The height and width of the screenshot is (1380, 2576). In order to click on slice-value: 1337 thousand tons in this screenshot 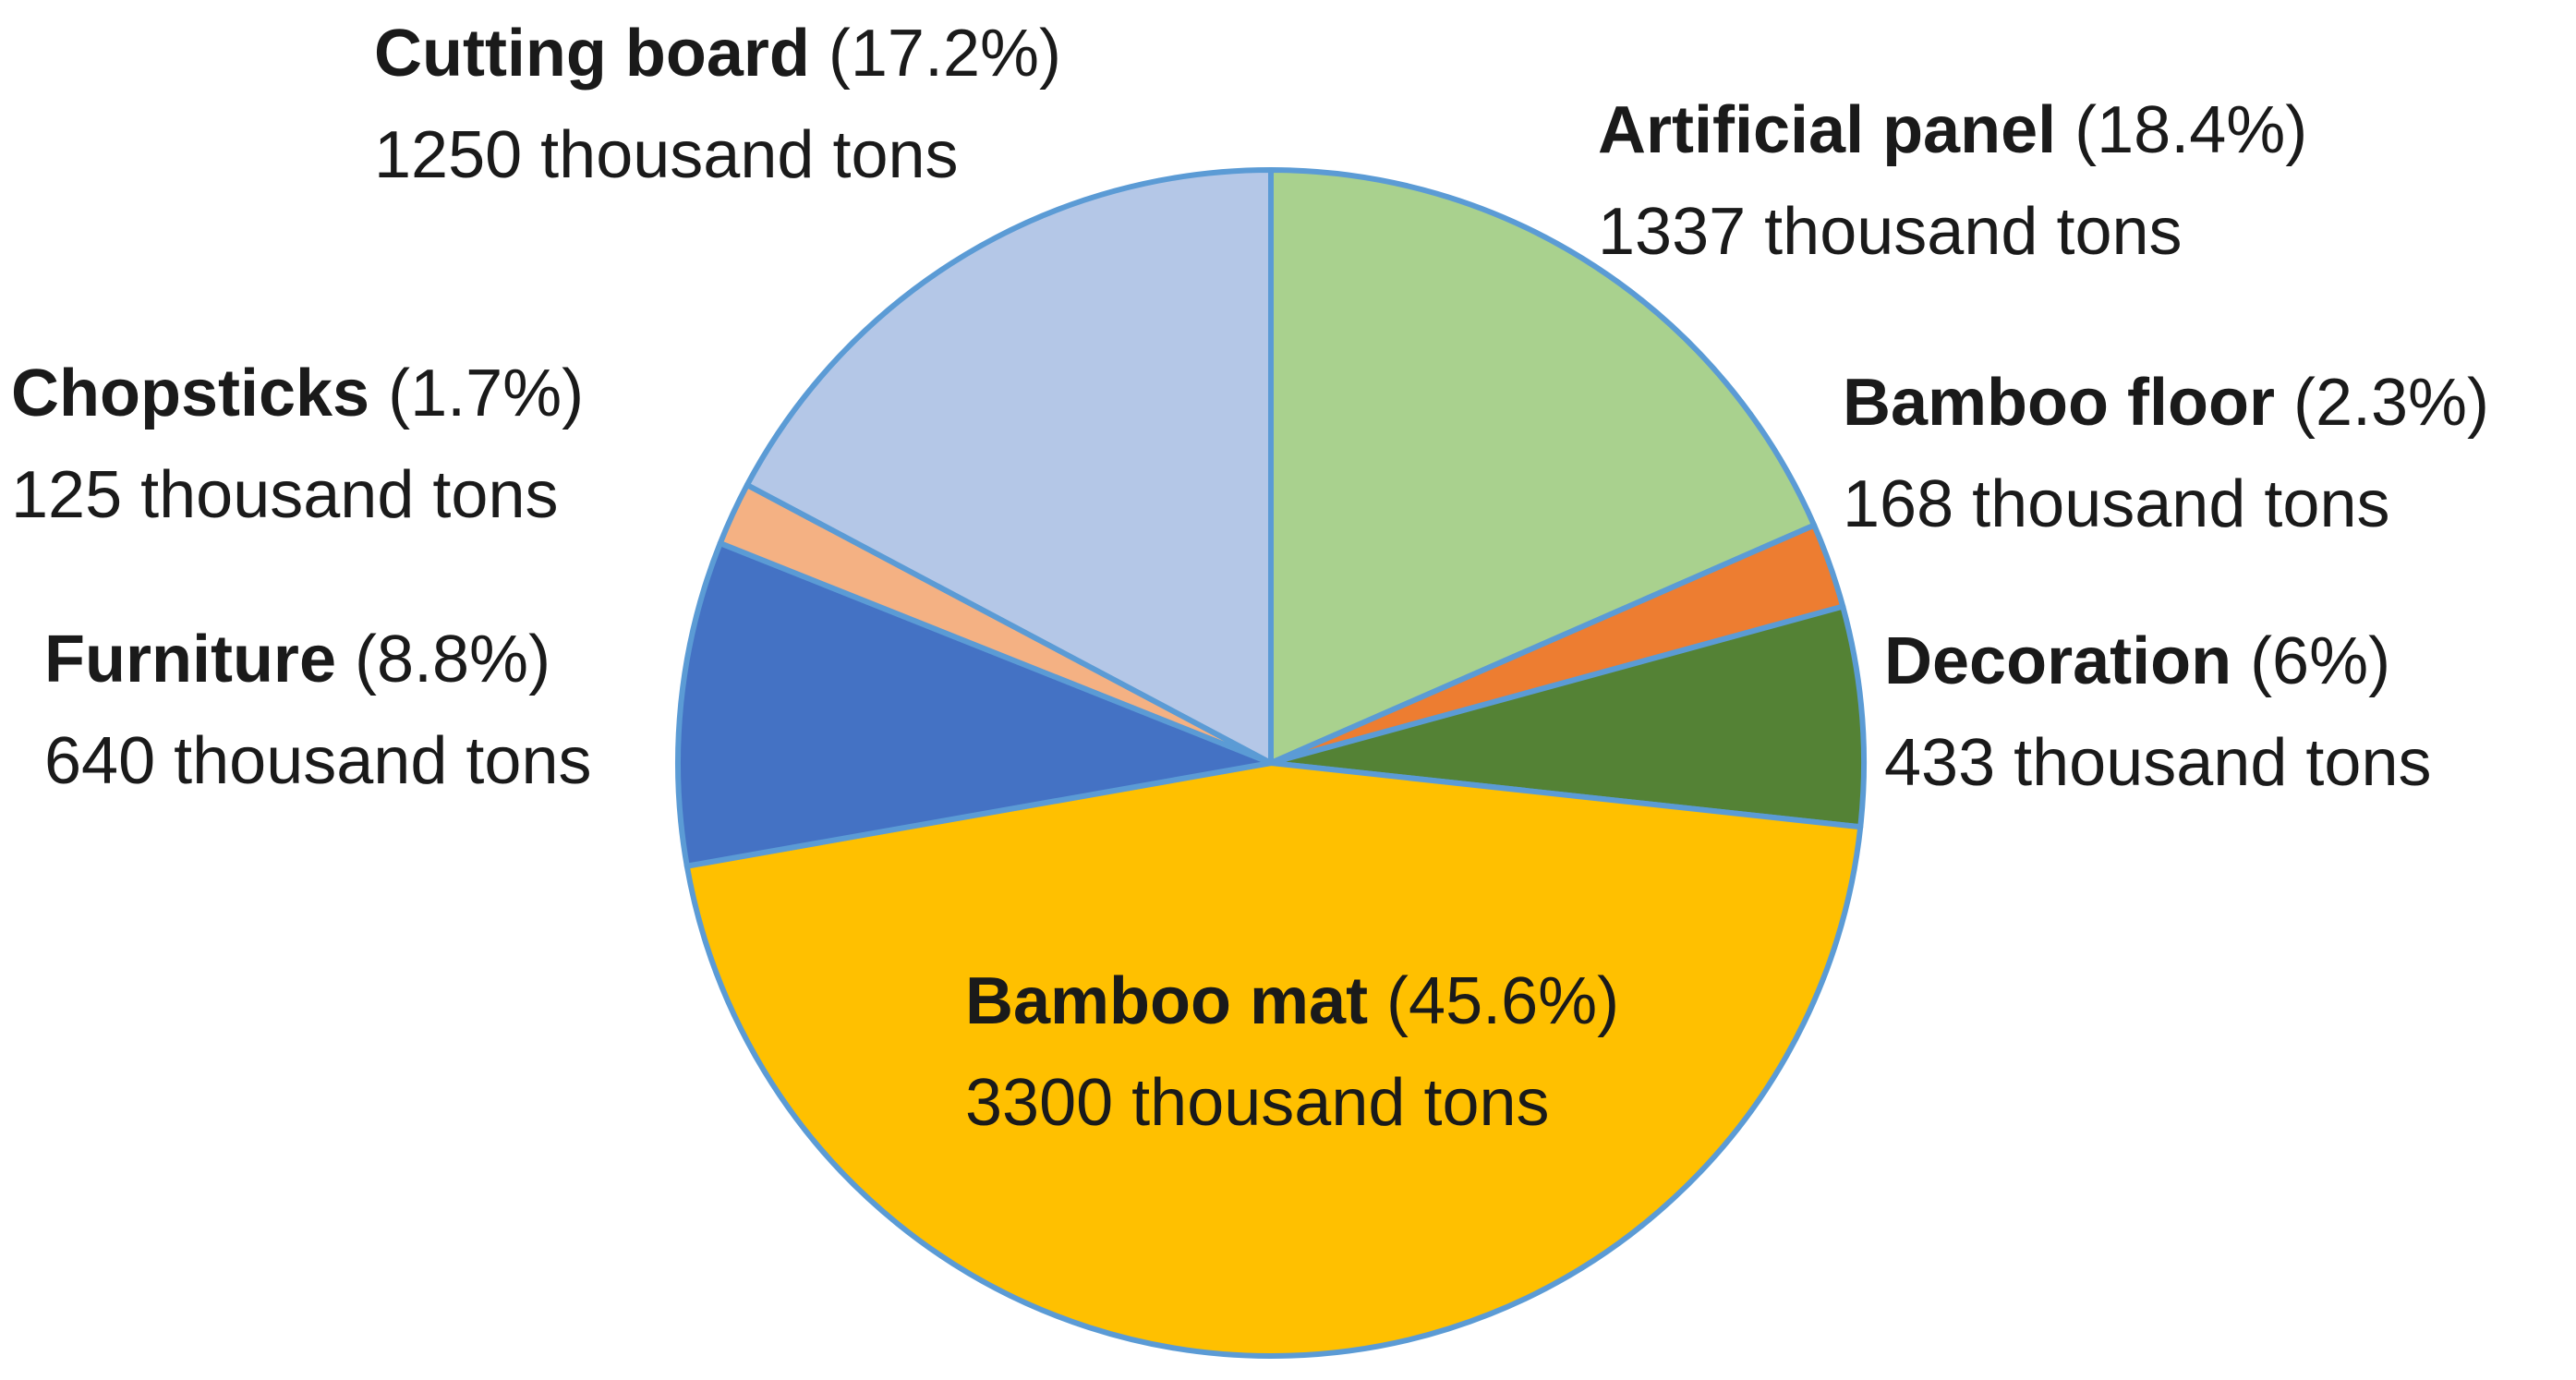, I will do `click(1890, 232)`.